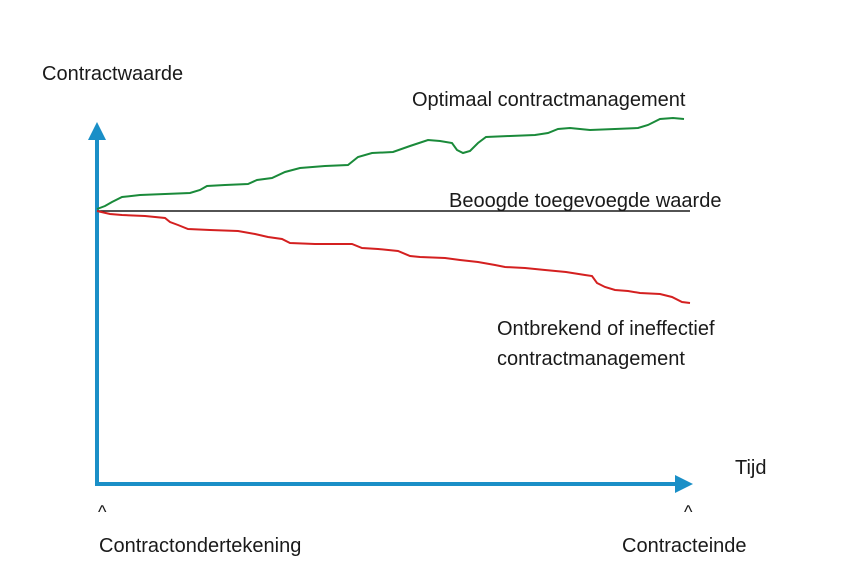 The image size is (851, 588). I want to click on start-label: Contractondertekening, so click(200, 546).